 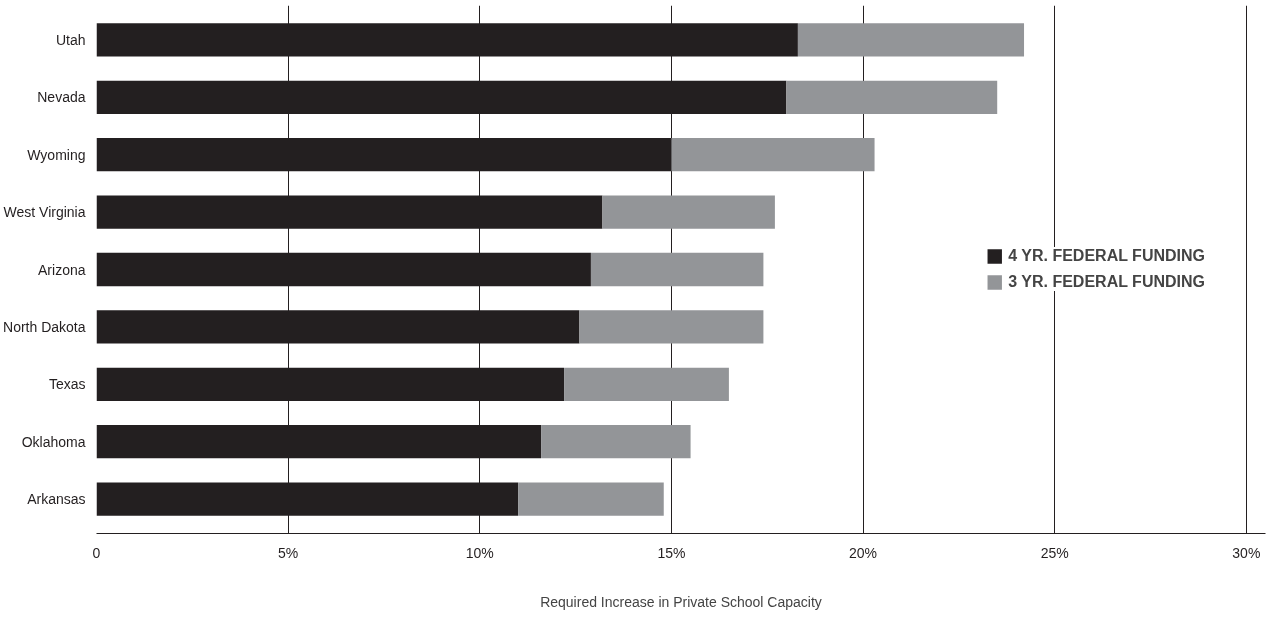 What do you see at coordinates (479, 552) in the screenshot?
I see `x-tick-label: 10%` at bounding box center [479, 552].